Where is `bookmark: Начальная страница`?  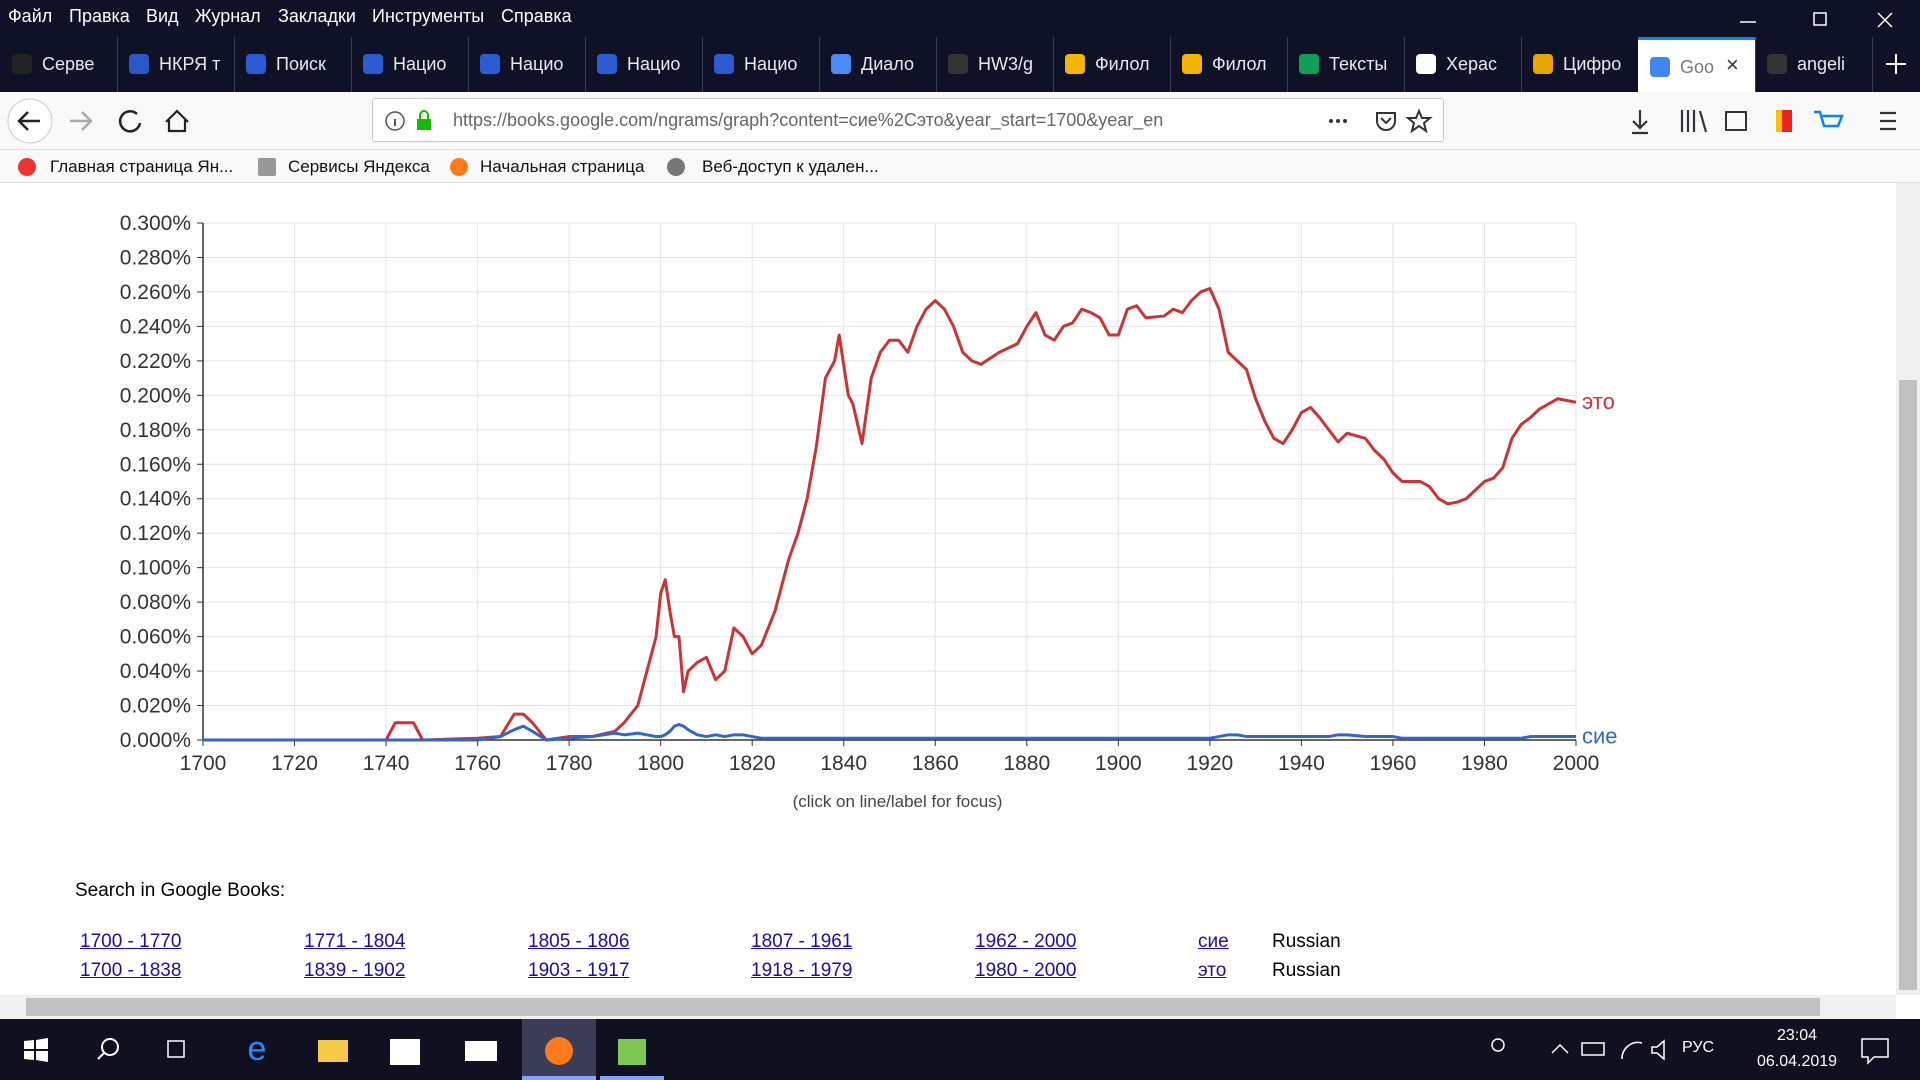 bookmark: Начальная страница is located at coordinates (562, 166).